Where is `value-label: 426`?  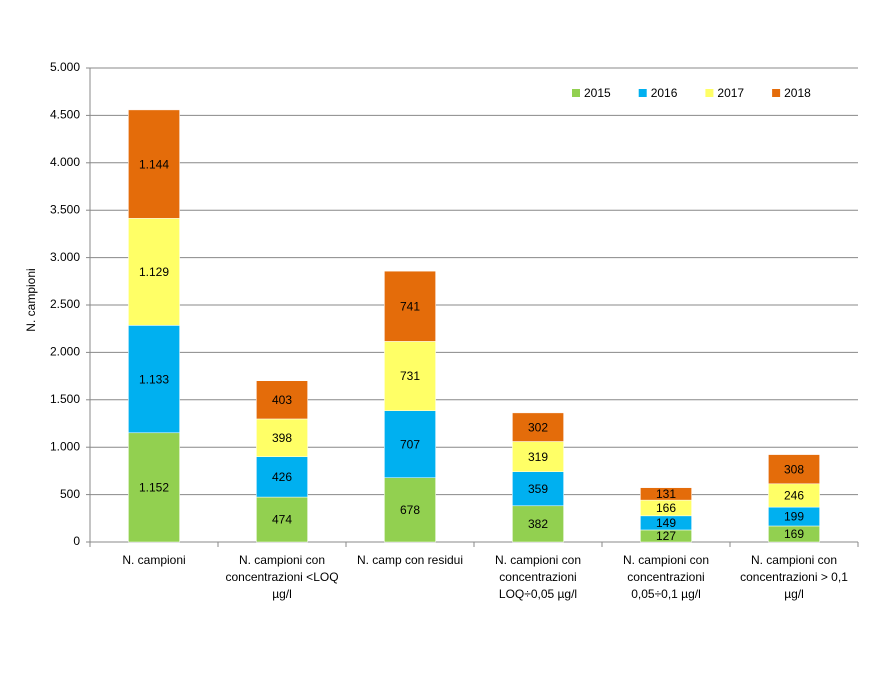
value-label: 426 is located at coordinates (282, 477).